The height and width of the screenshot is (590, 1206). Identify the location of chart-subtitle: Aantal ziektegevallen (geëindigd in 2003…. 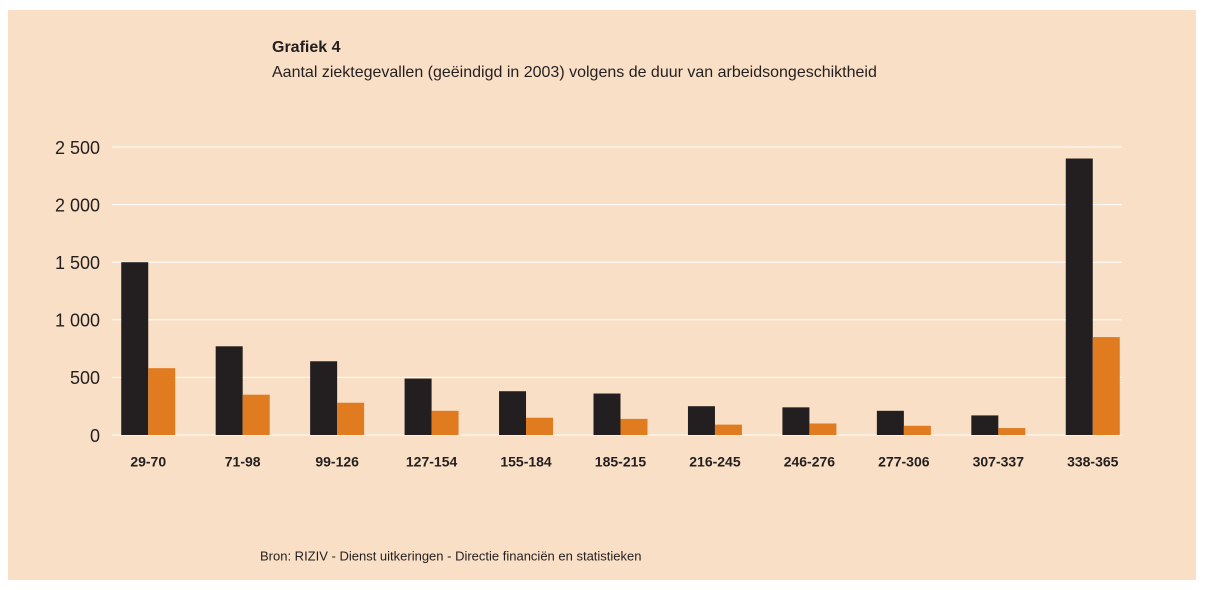
(574, 72).